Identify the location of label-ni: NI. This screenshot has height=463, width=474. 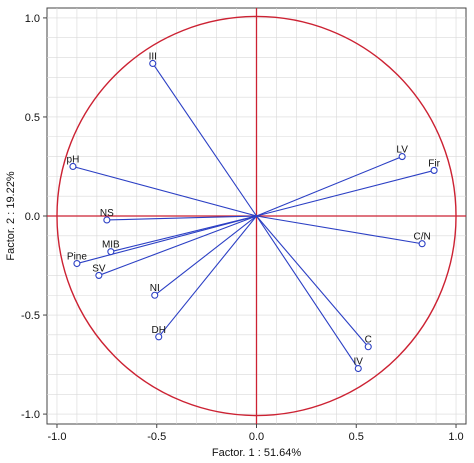
(155, 288).